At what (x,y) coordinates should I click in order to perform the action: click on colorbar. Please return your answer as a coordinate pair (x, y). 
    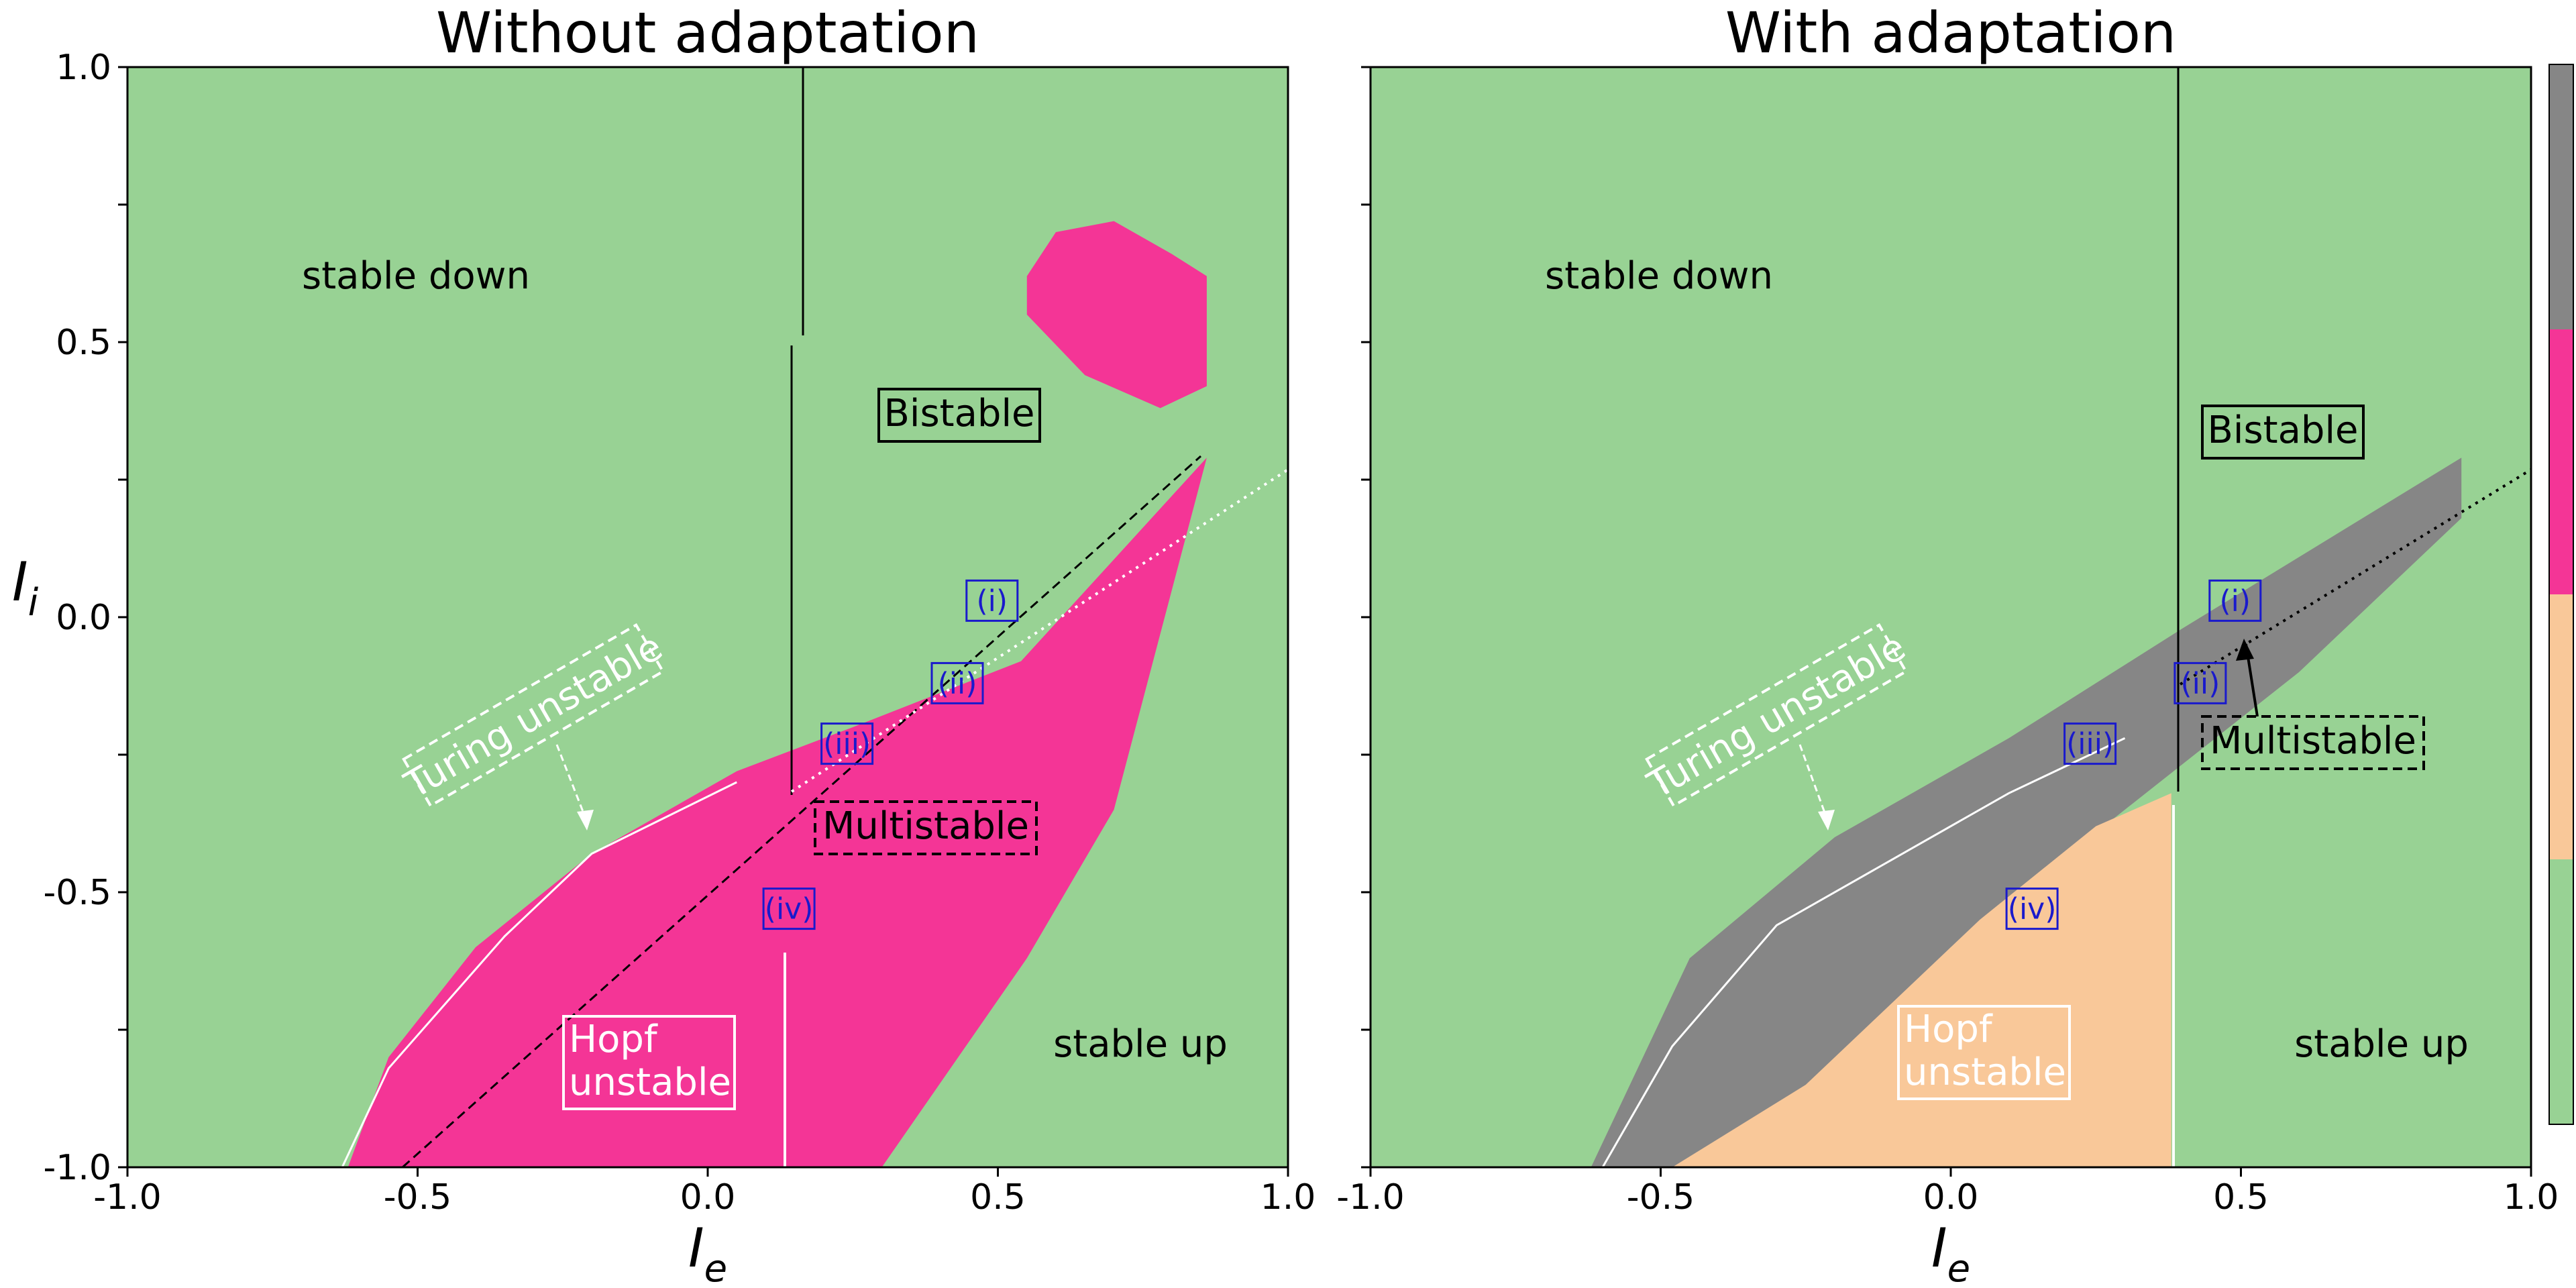
    Looking at the image, I should click on (2561, 594).